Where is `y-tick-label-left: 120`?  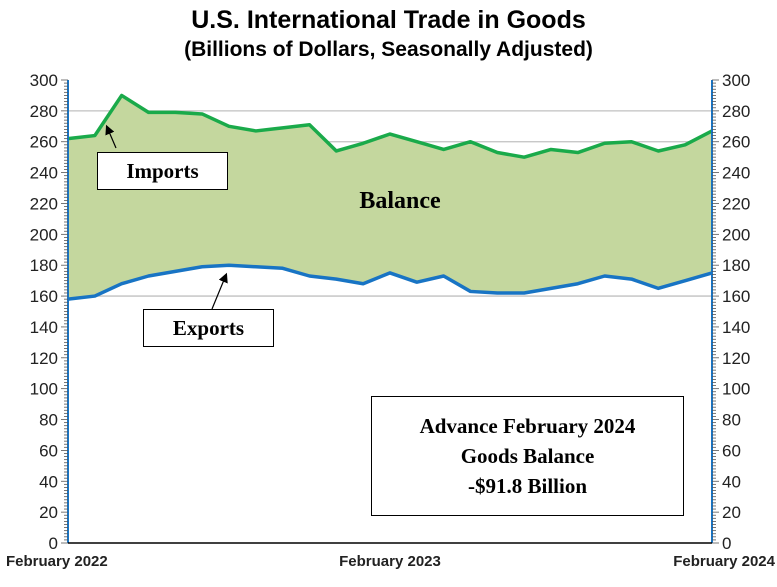 y-tick-label-left: 120 is located at coordinates (44, 358).